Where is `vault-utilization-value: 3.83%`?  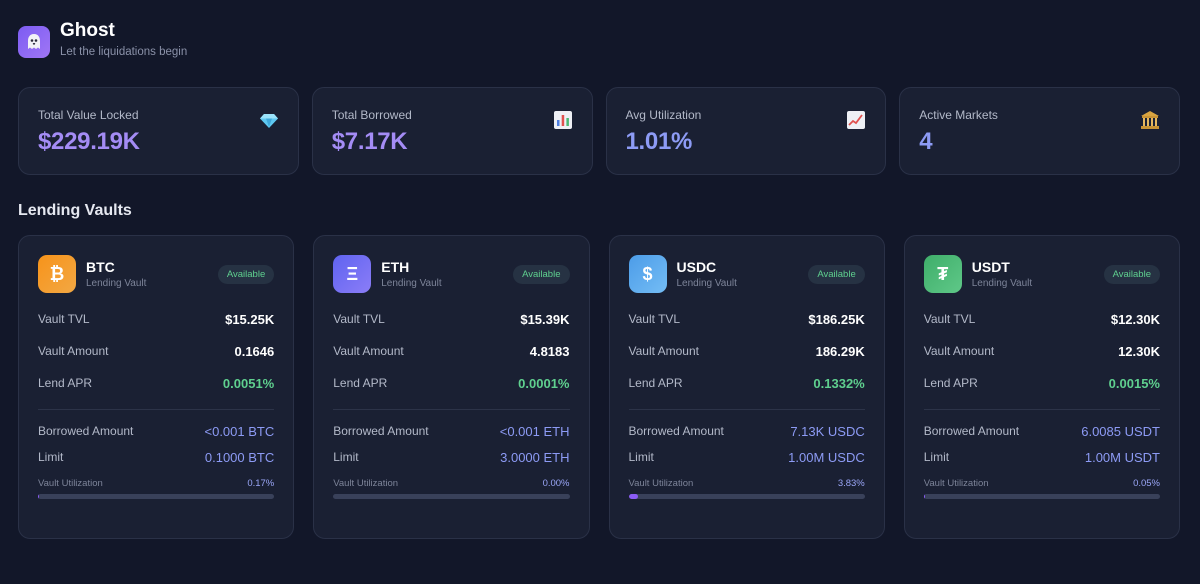
vault-utilization-value: 3.83% is located at coordinates (851, 483).